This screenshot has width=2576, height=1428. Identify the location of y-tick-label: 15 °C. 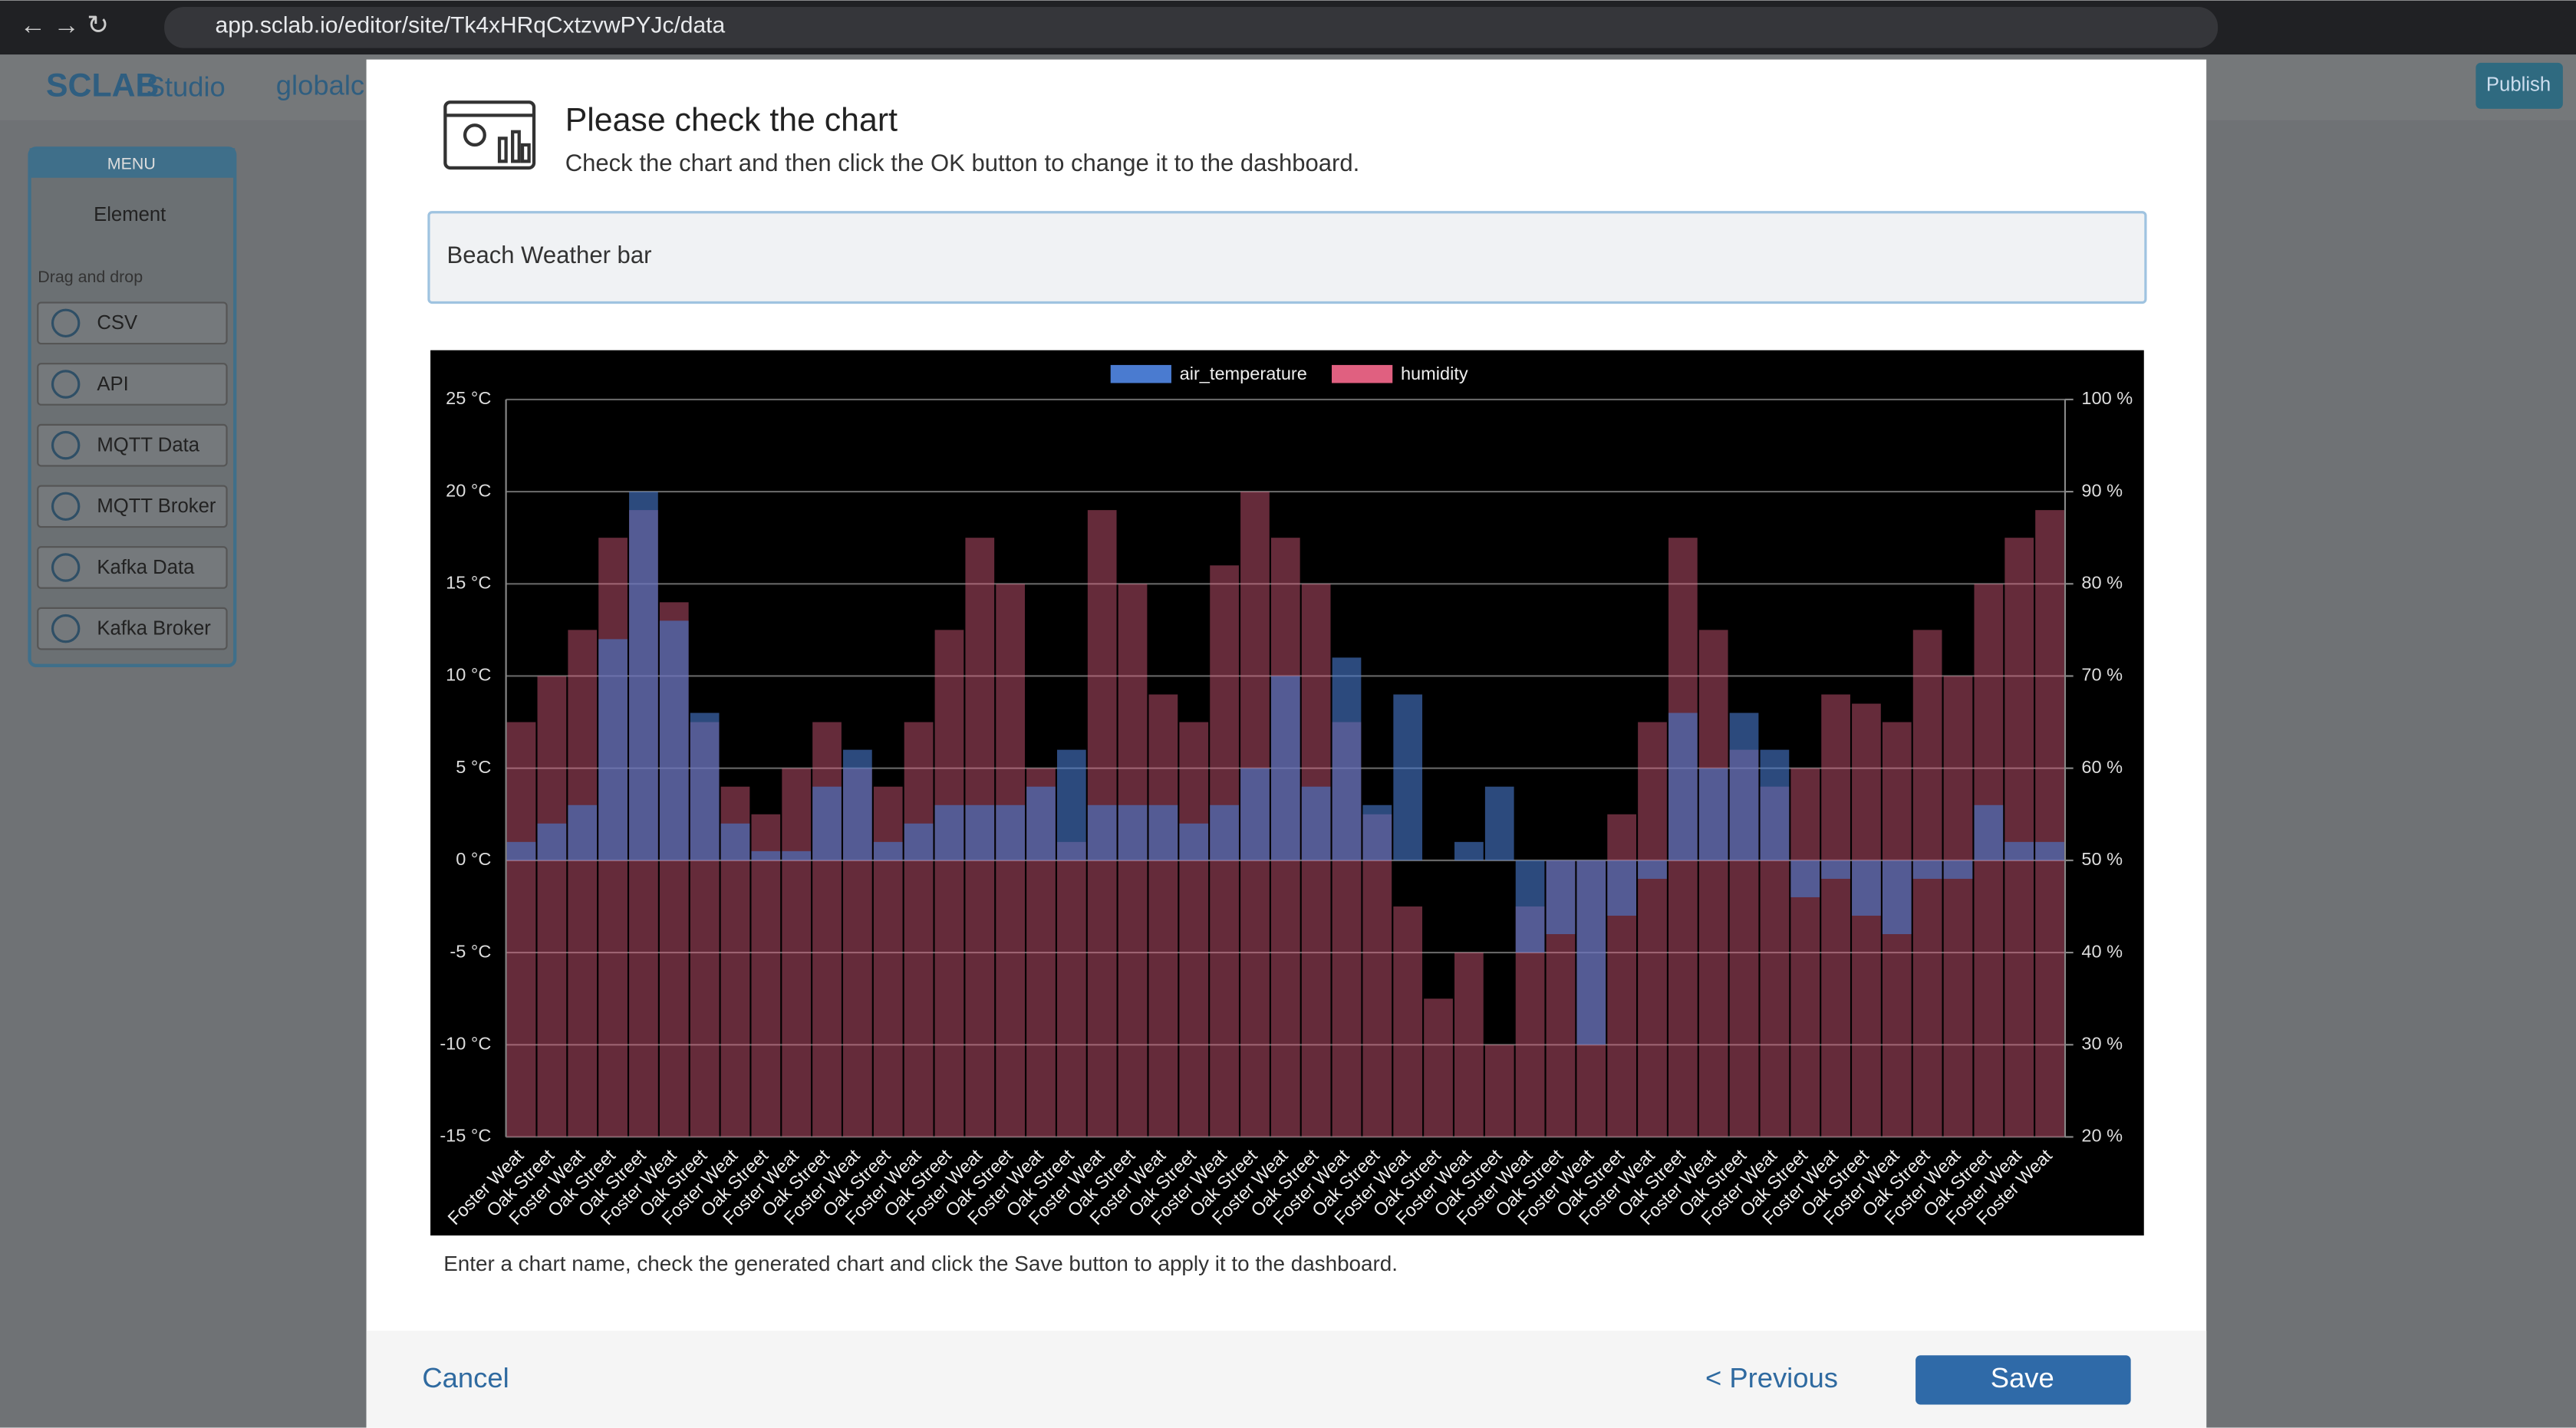
(468, 582).